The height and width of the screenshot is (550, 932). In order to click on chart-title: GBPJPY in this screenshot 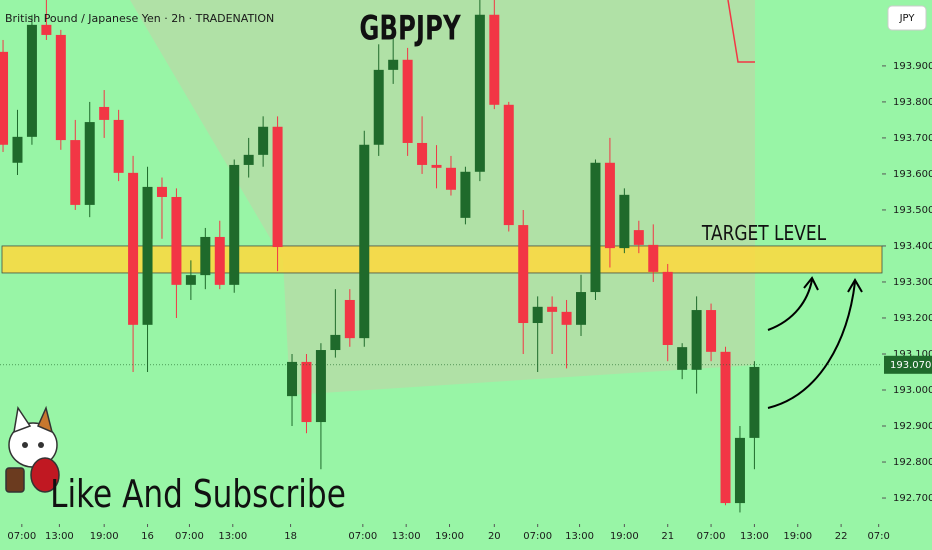, I will do `click(410, 28)`.